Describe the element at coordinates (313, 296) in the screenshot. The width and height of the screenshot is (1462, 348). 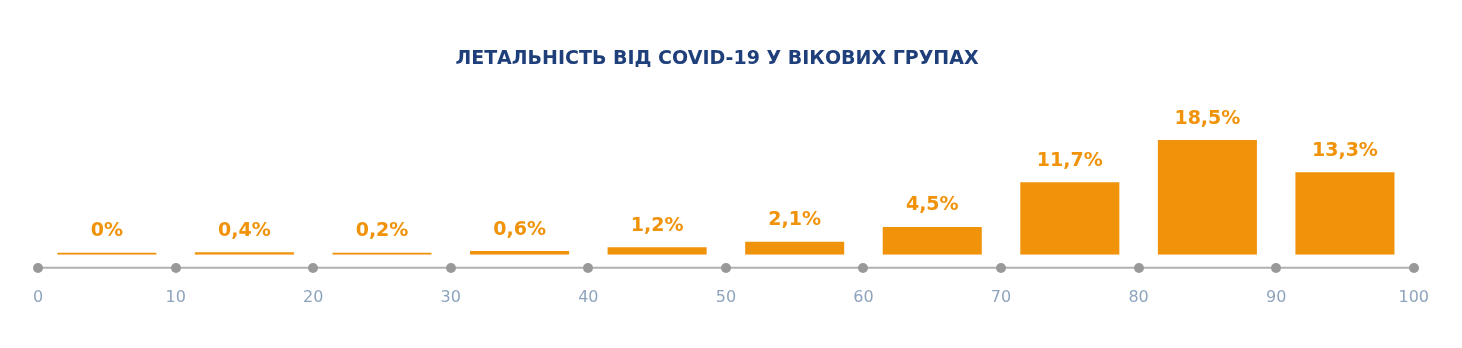
I see `x-tick-label: 20` at that location.